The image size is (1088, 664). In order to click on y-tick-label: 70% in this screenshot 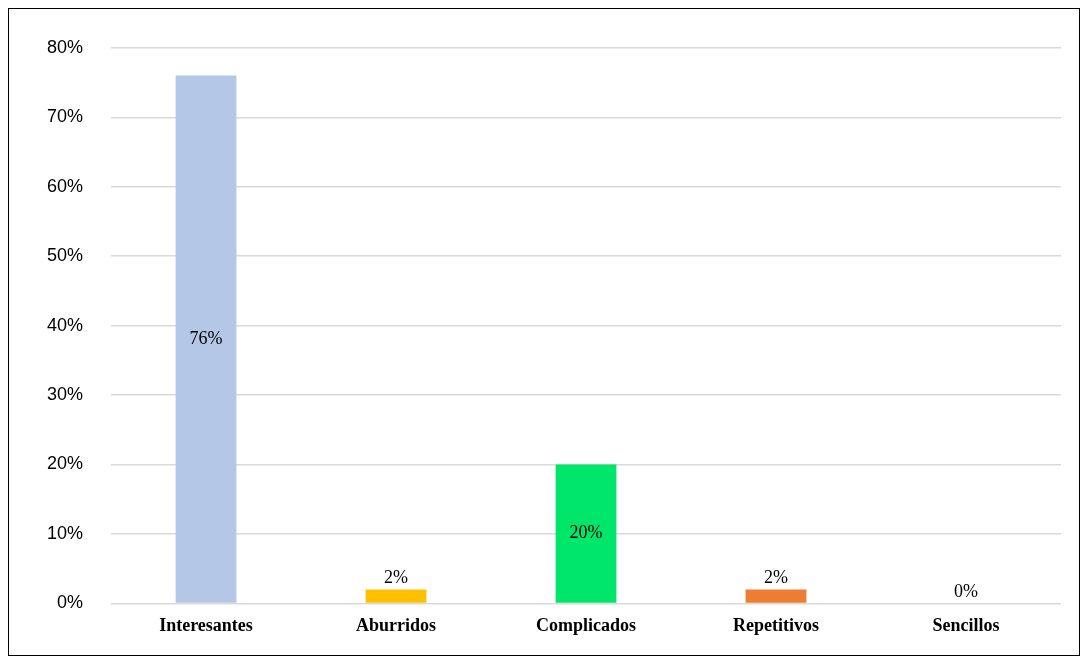, I will do `click(65, 116)`.